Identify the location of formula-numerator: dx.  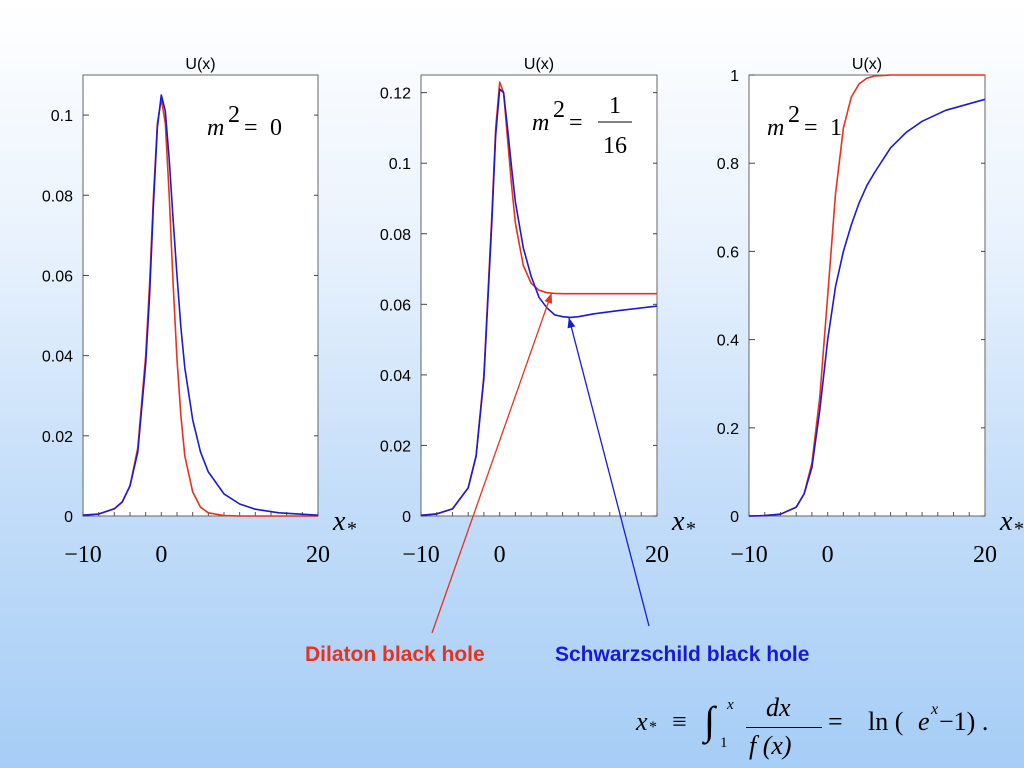
(778, 707).